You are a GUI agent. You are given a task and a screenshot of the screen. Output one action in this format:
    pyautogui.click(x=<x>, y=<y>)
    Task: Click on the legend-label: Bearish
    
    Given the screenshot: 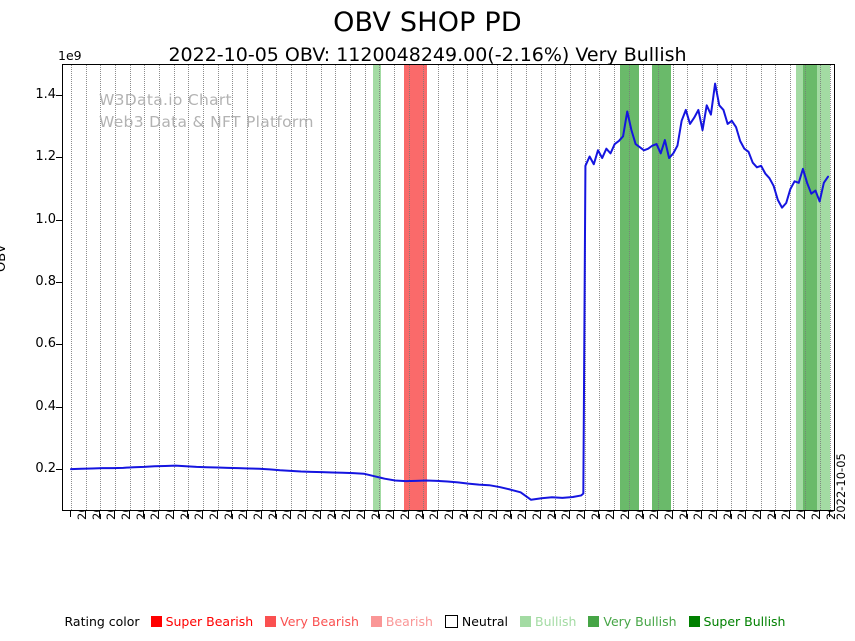 What is the action you would take?
    pyautogui.click(x=409, y=621)
    